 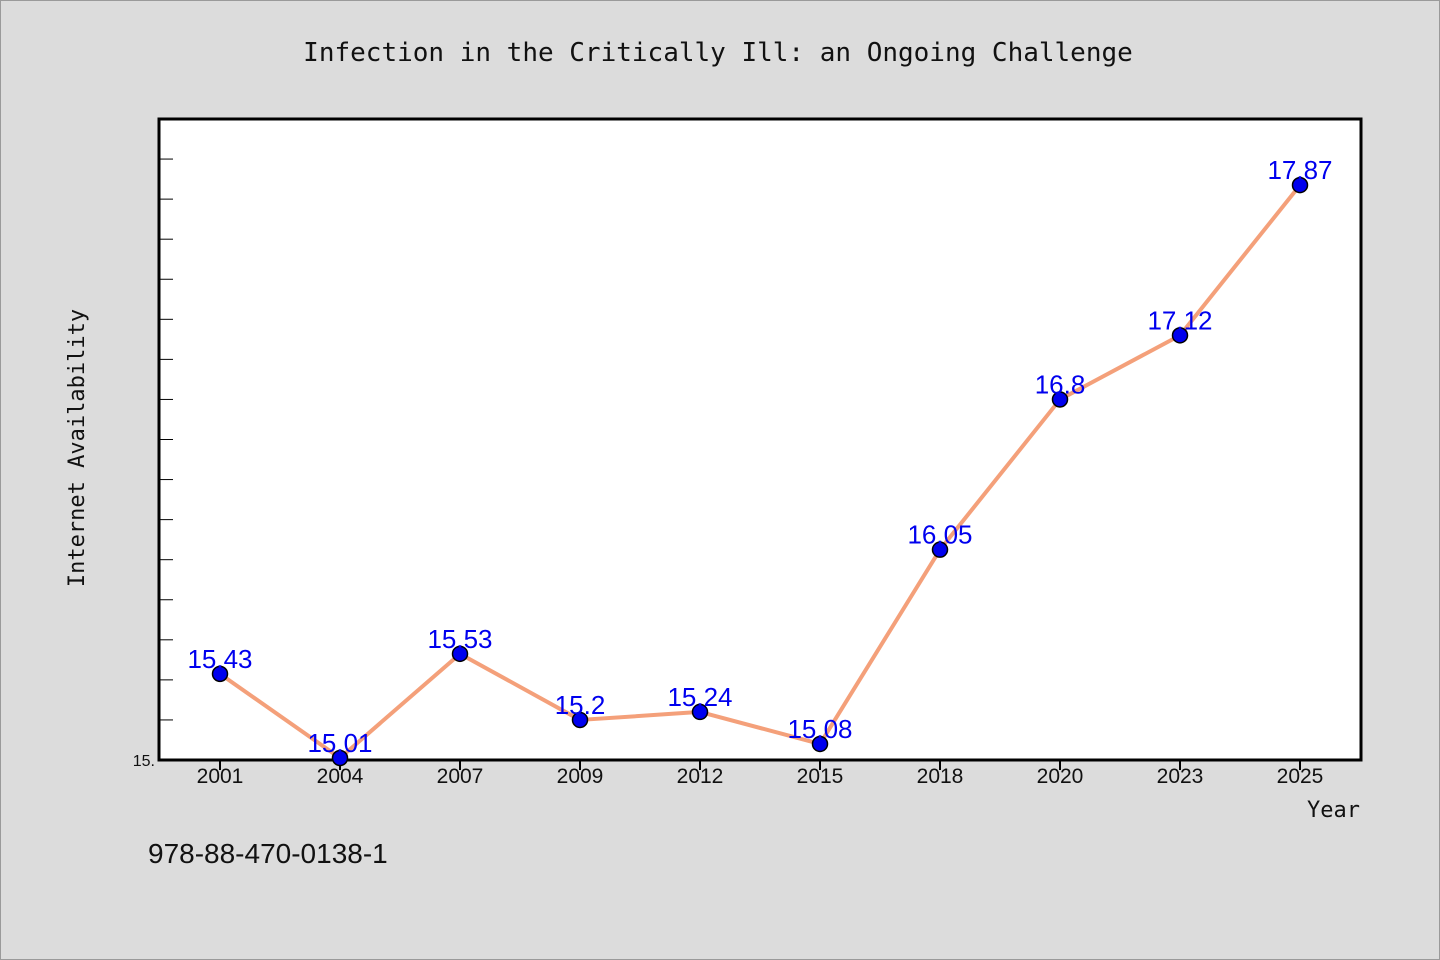 I want to click on data-label: 15.53, so click(x=459, y=639).